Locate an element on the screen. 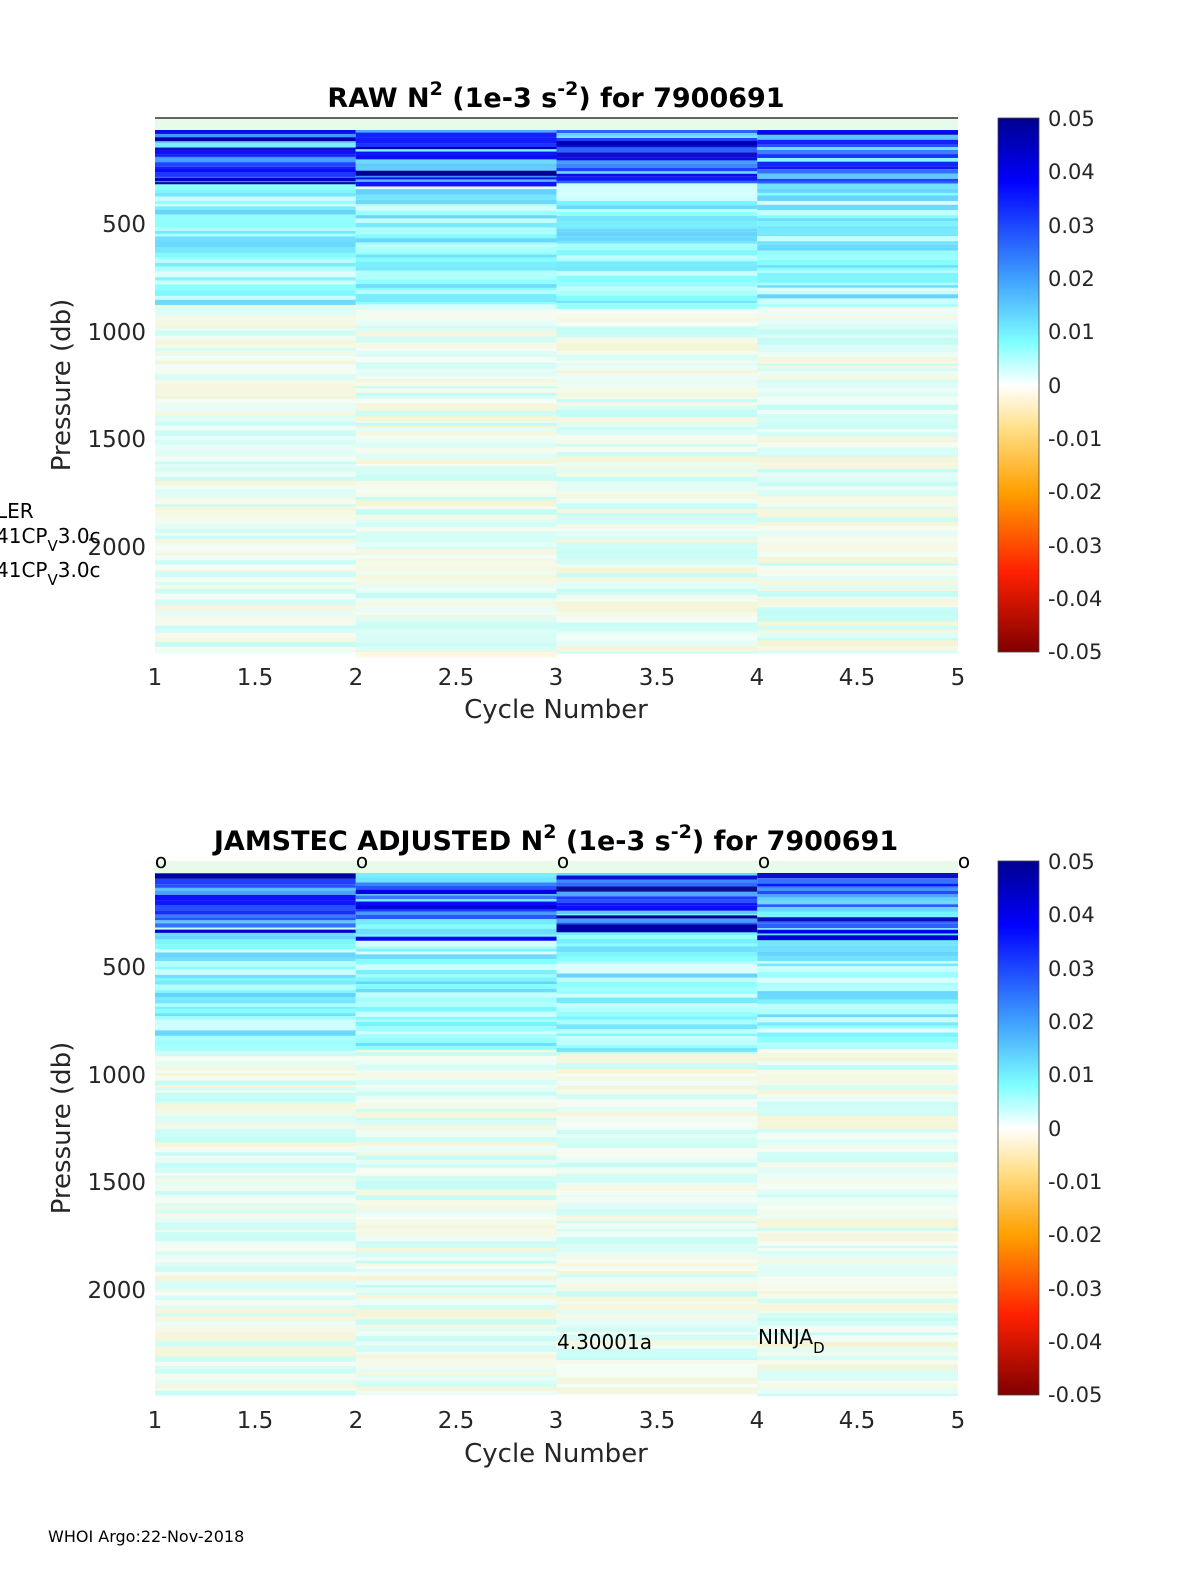 The height and width of the screenshot is (1575, 1200). chart-title: RAW N2 (1e-3 s-2) for 7900691 is located at coordinates (555, 96).